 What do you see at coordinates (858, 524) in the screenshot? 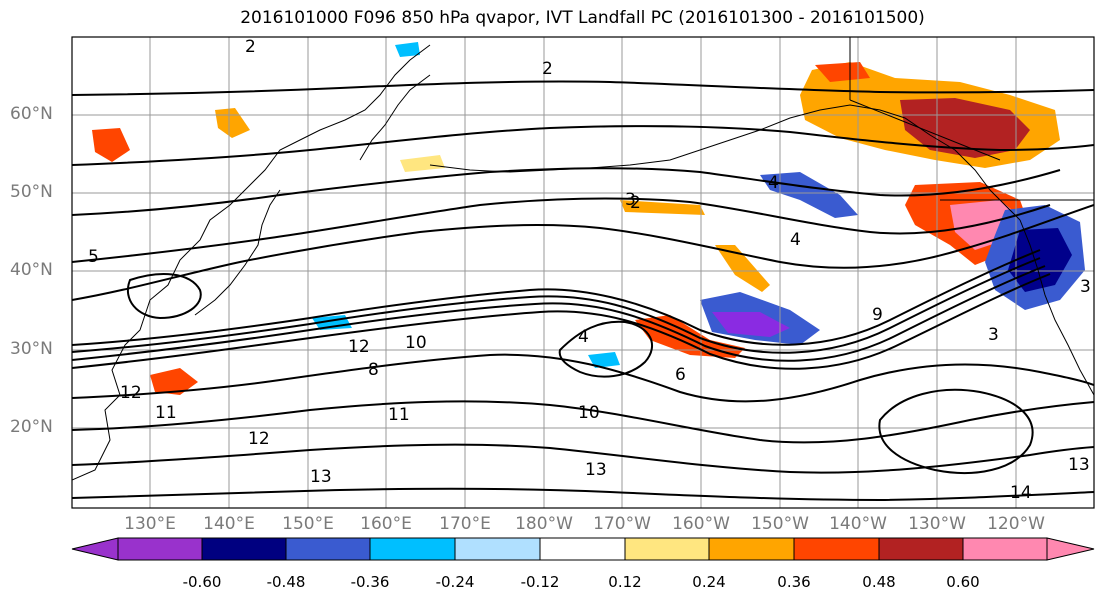
I see `lon-label-140w: 140°W` at bounding box center [858, 524].